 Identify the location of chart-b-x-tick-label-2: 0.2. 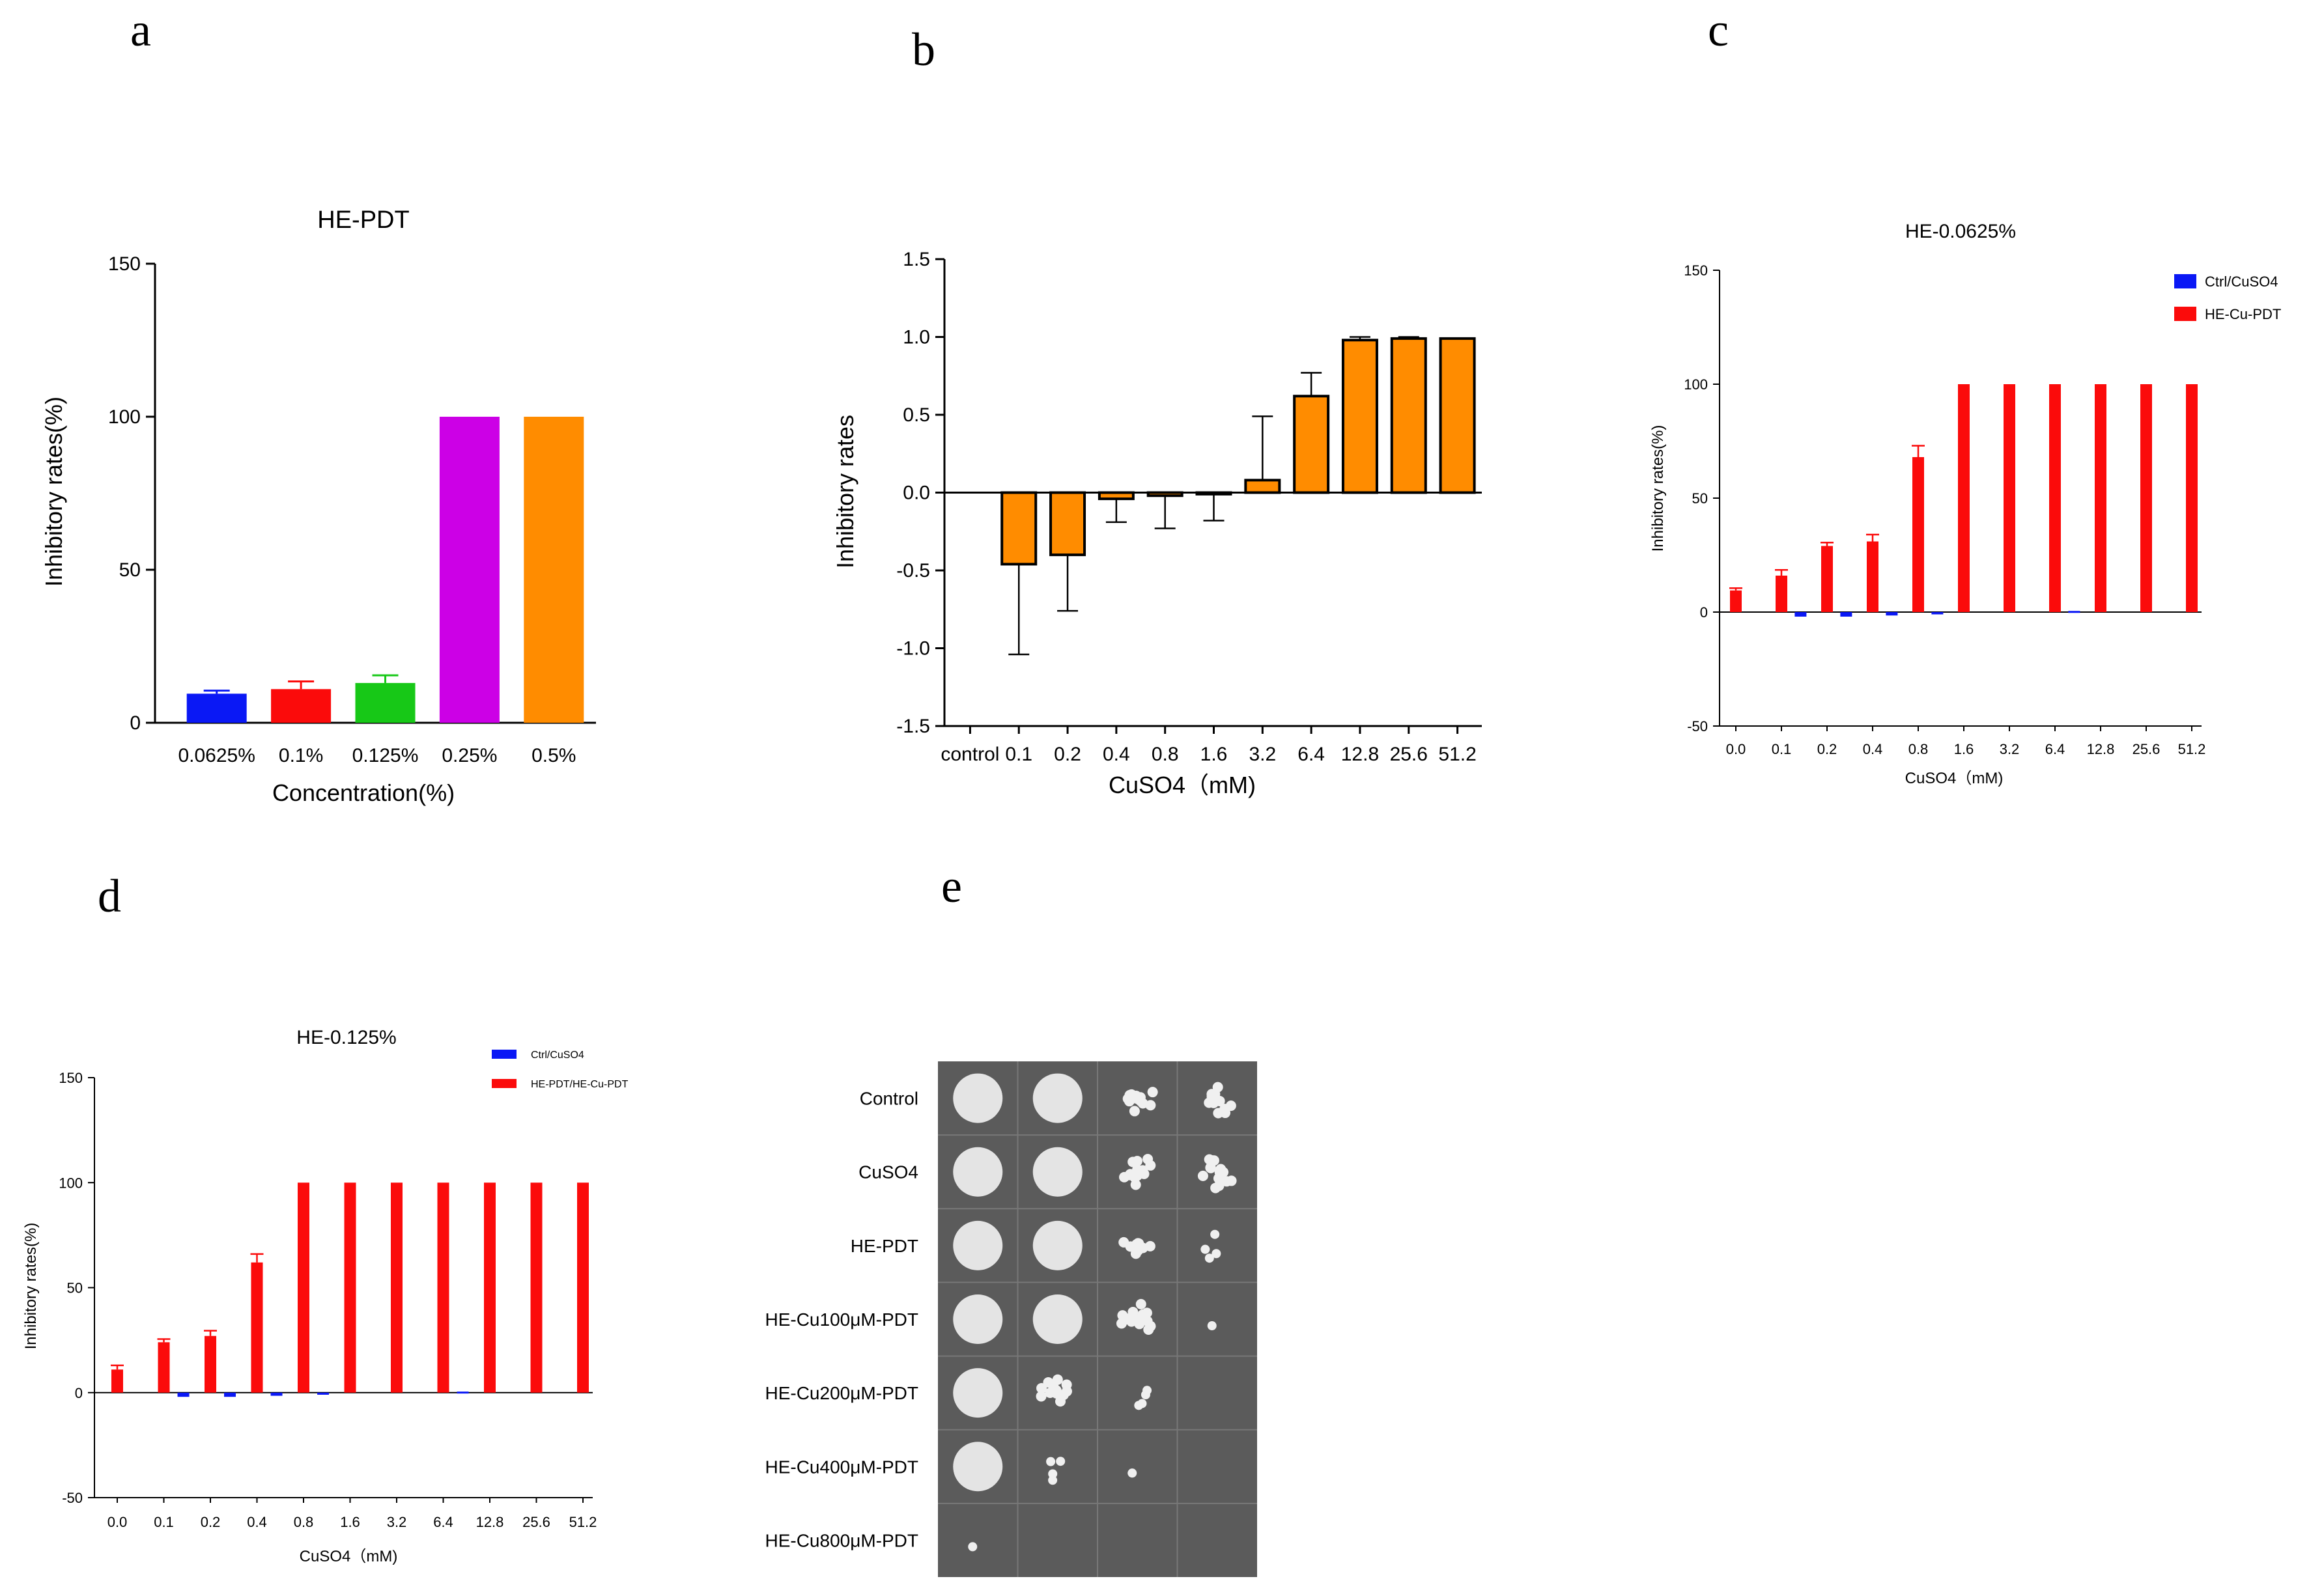
(1067, 754).